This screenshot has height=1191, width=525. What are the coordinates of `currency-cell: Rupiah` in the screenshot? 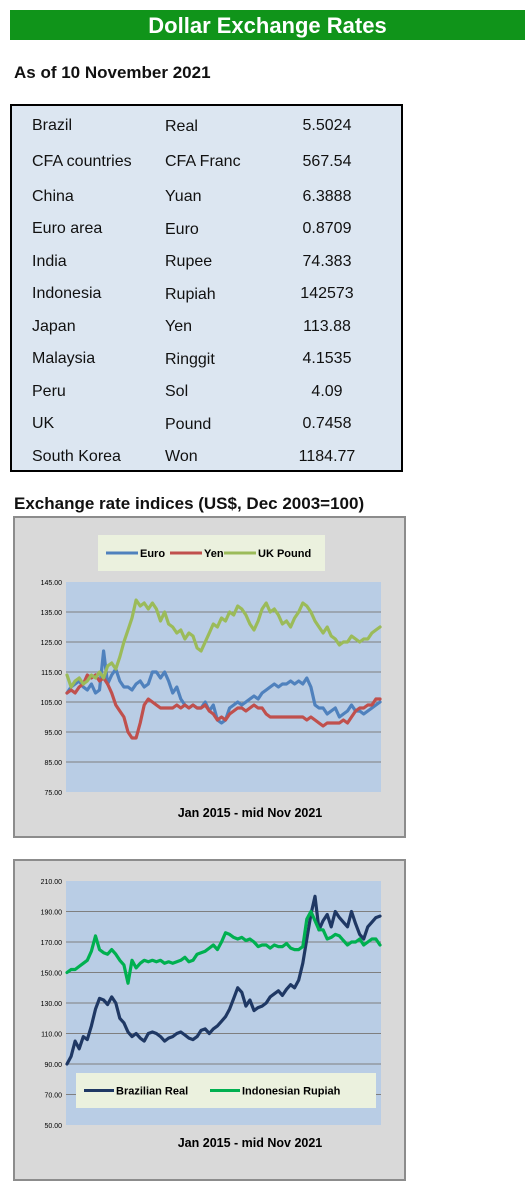 It's located at (190, 294).